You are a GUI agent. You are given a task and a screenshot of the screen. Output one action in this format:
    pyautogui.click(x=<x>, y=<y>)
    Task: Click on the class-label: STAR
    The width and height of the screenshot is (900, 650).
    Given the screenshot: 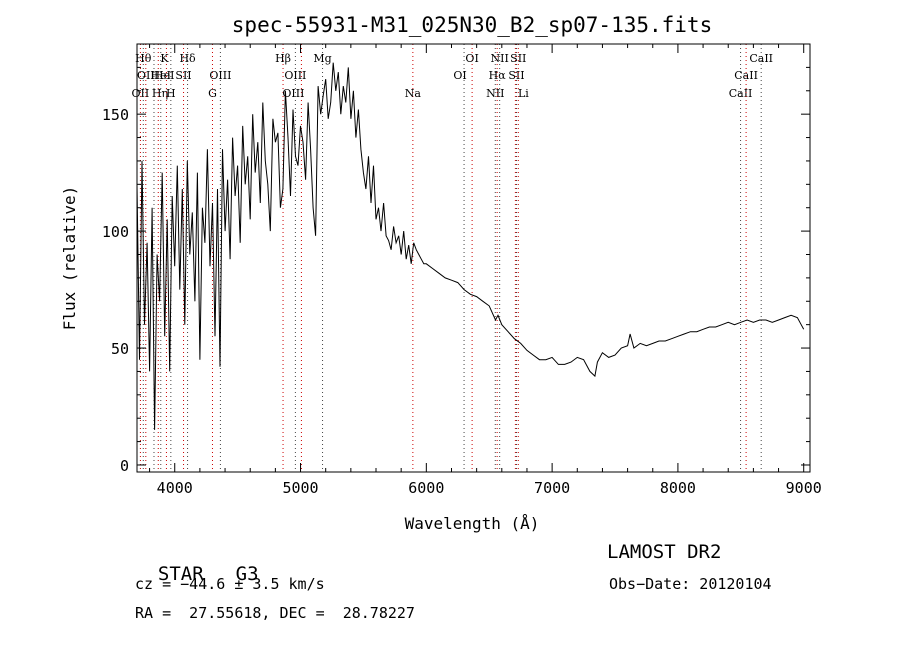 What is the action you would take?
    pyautogui.click(x=180, y=574)
    